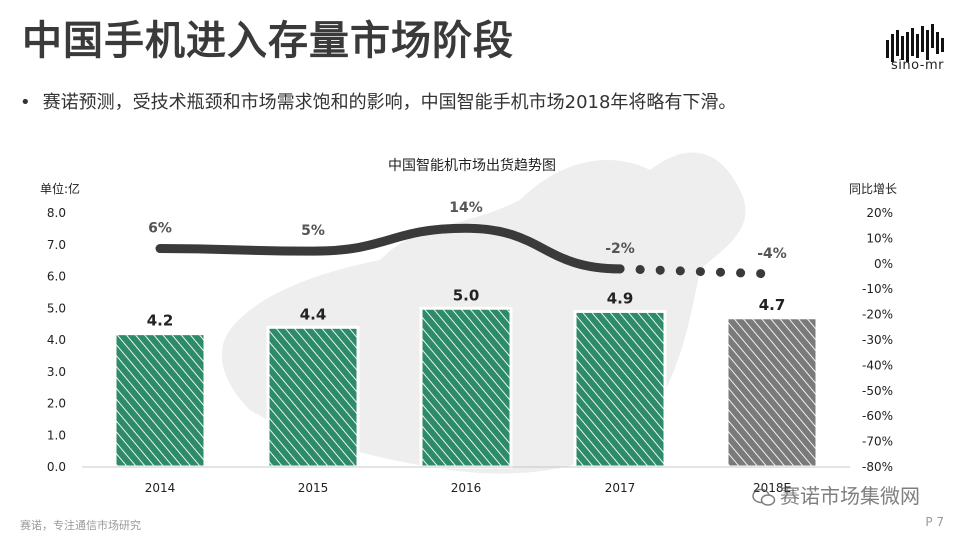 Image resolution: width=960 pixels, height=540 pixels. Describe the element at coordinates (877, 391) in the screenshot. I see `y2-tick-label: -50%` at that location.